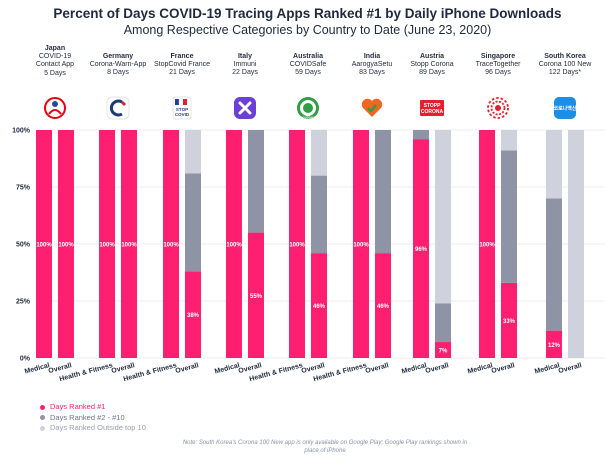 The height and width of the screenshot is (465, 615). What do you see at coordinates (432, 112) in the screenshot?
I see `svg-text: CORONA` at bounding box center [432, 112].